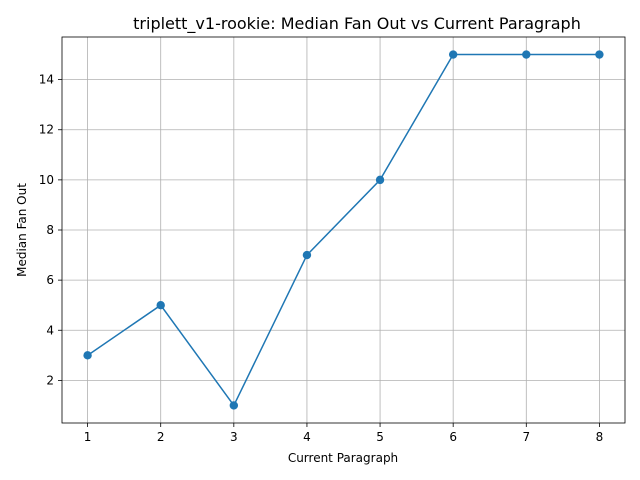  Describe the element at coordinates (380, 437) in the screenshot. I see `x-tick-label: 5` at that location.